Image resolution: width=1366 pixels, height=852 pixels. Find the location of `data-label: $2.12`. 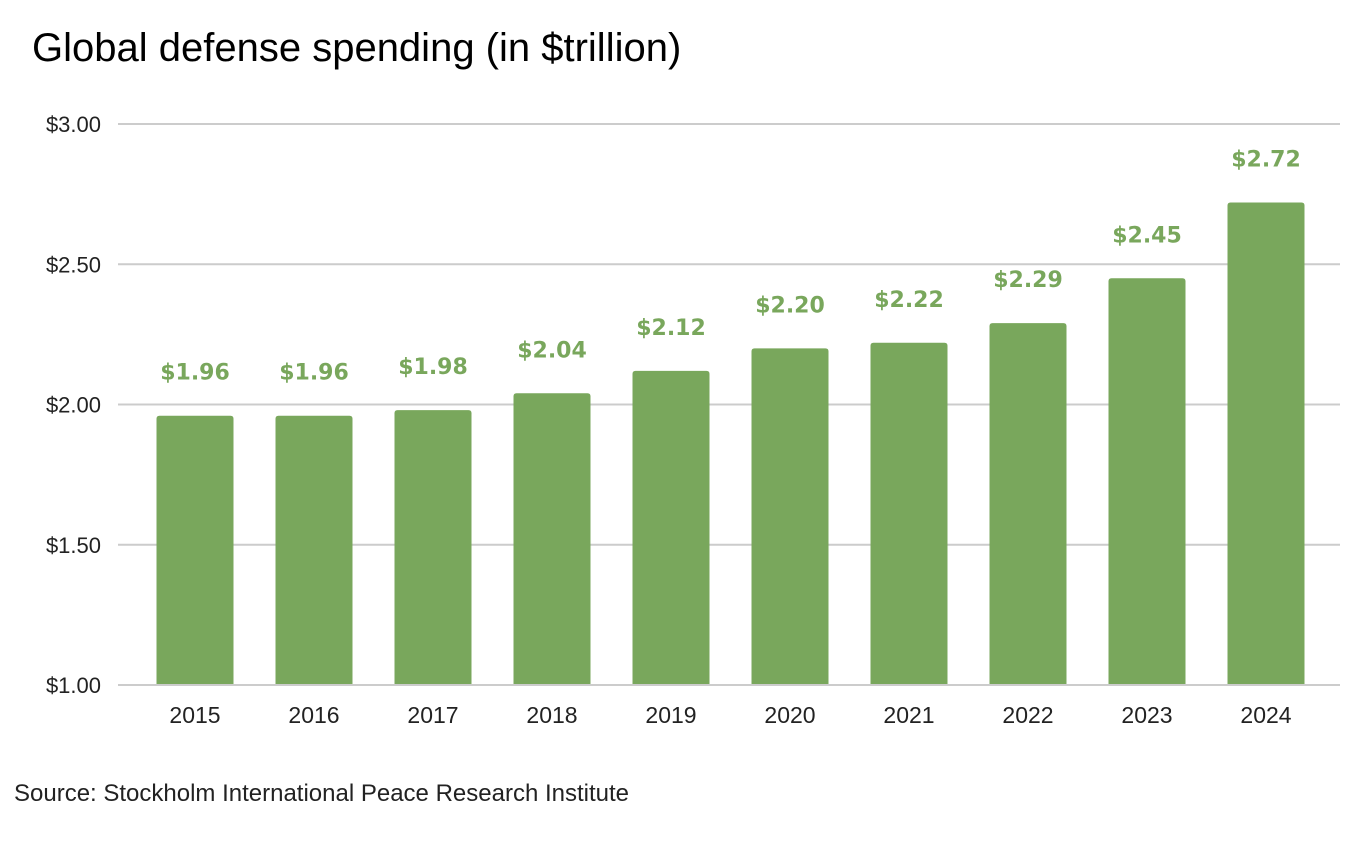

data-label: $2.12 is located at coordinates (671, 328).